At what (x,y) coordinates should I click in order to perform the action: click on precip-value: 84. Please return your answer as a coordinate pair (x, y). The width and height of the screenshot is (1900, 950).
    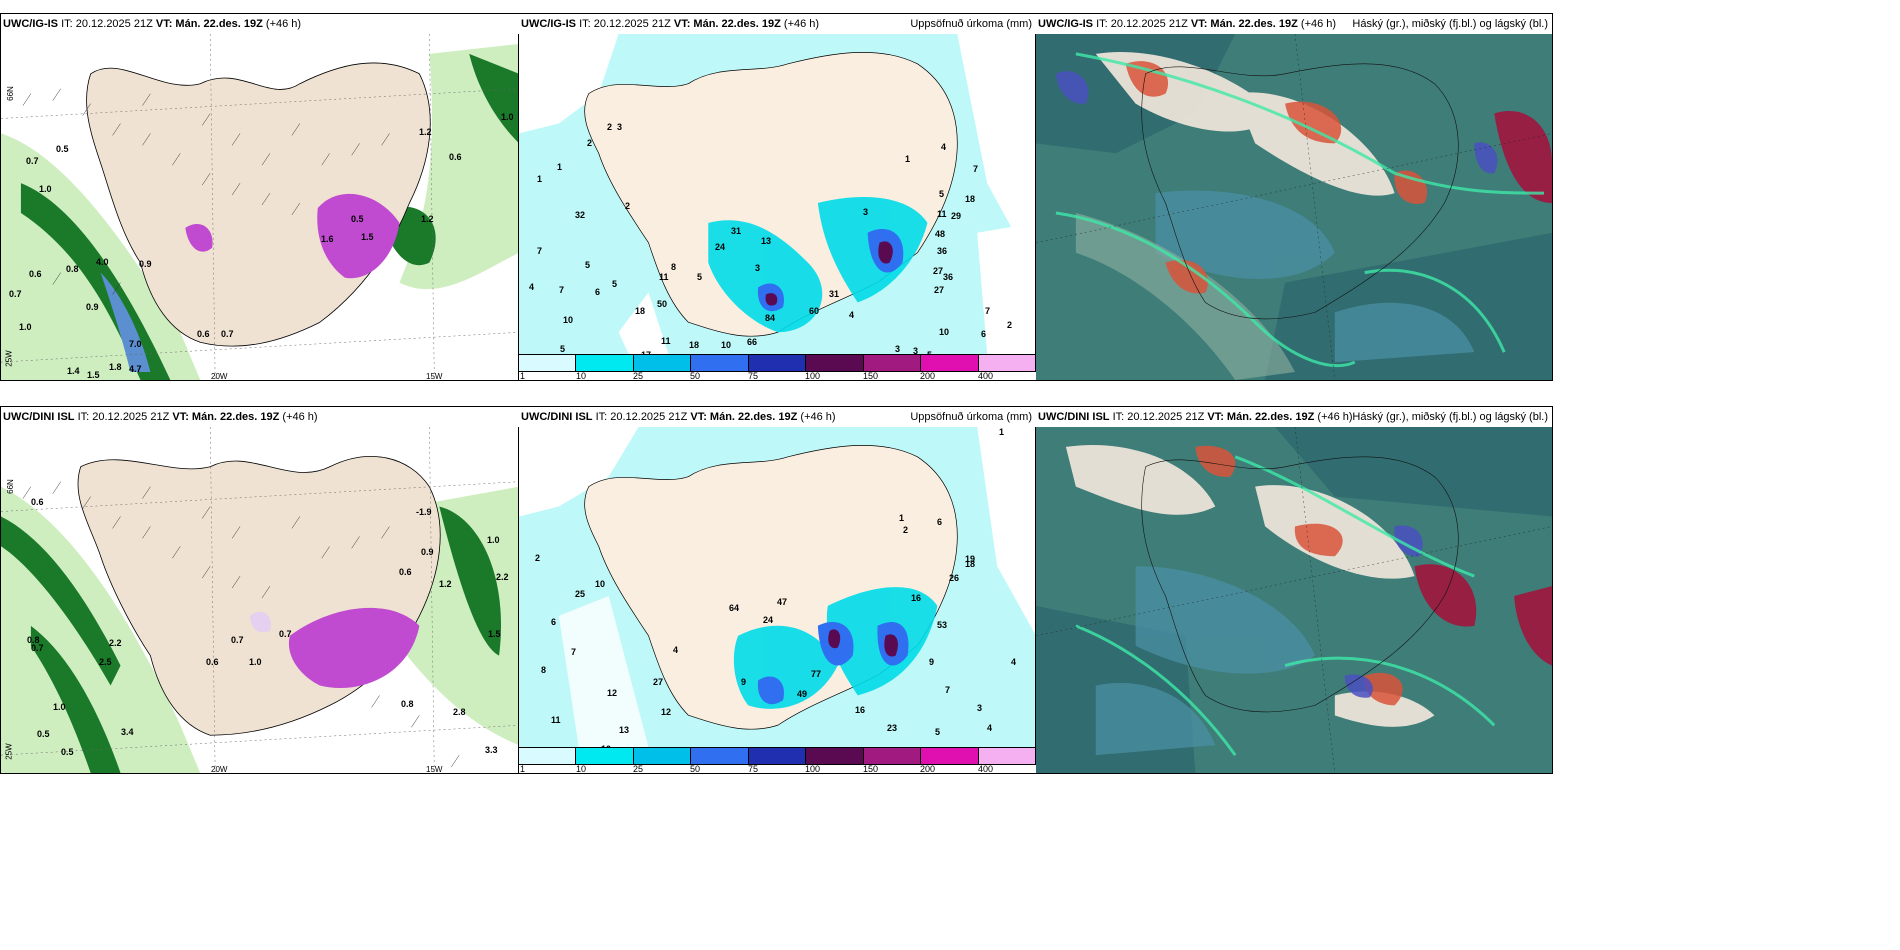
    Looking at the image, I should click on (770, 318).